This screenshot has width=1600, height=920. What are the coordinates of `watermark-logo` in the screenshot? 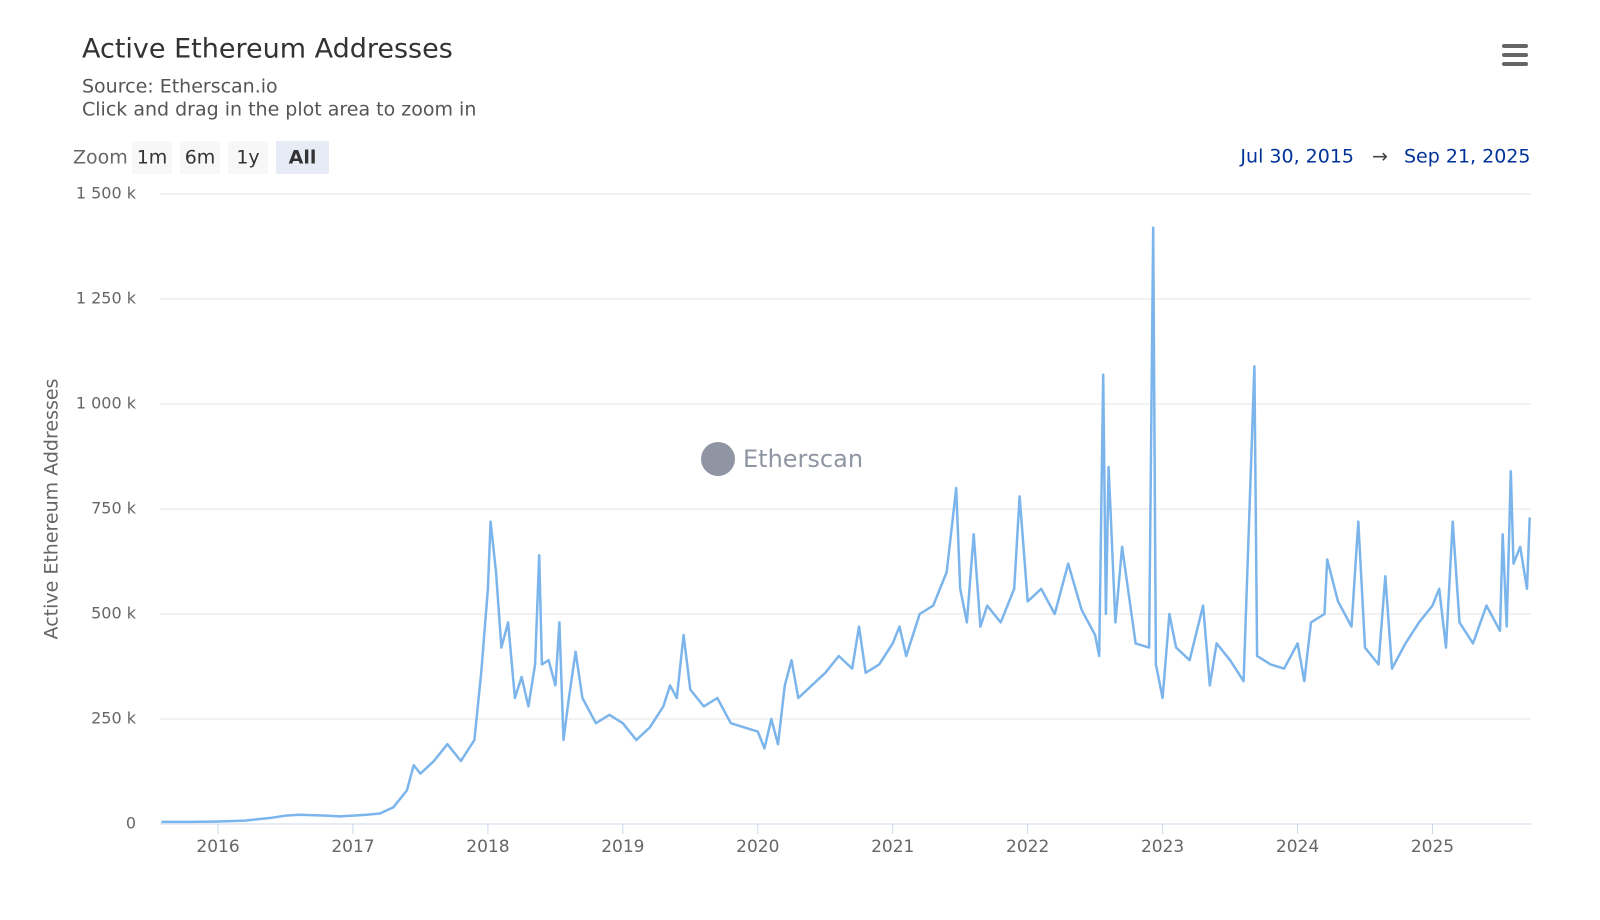 It's located at (718, 459).